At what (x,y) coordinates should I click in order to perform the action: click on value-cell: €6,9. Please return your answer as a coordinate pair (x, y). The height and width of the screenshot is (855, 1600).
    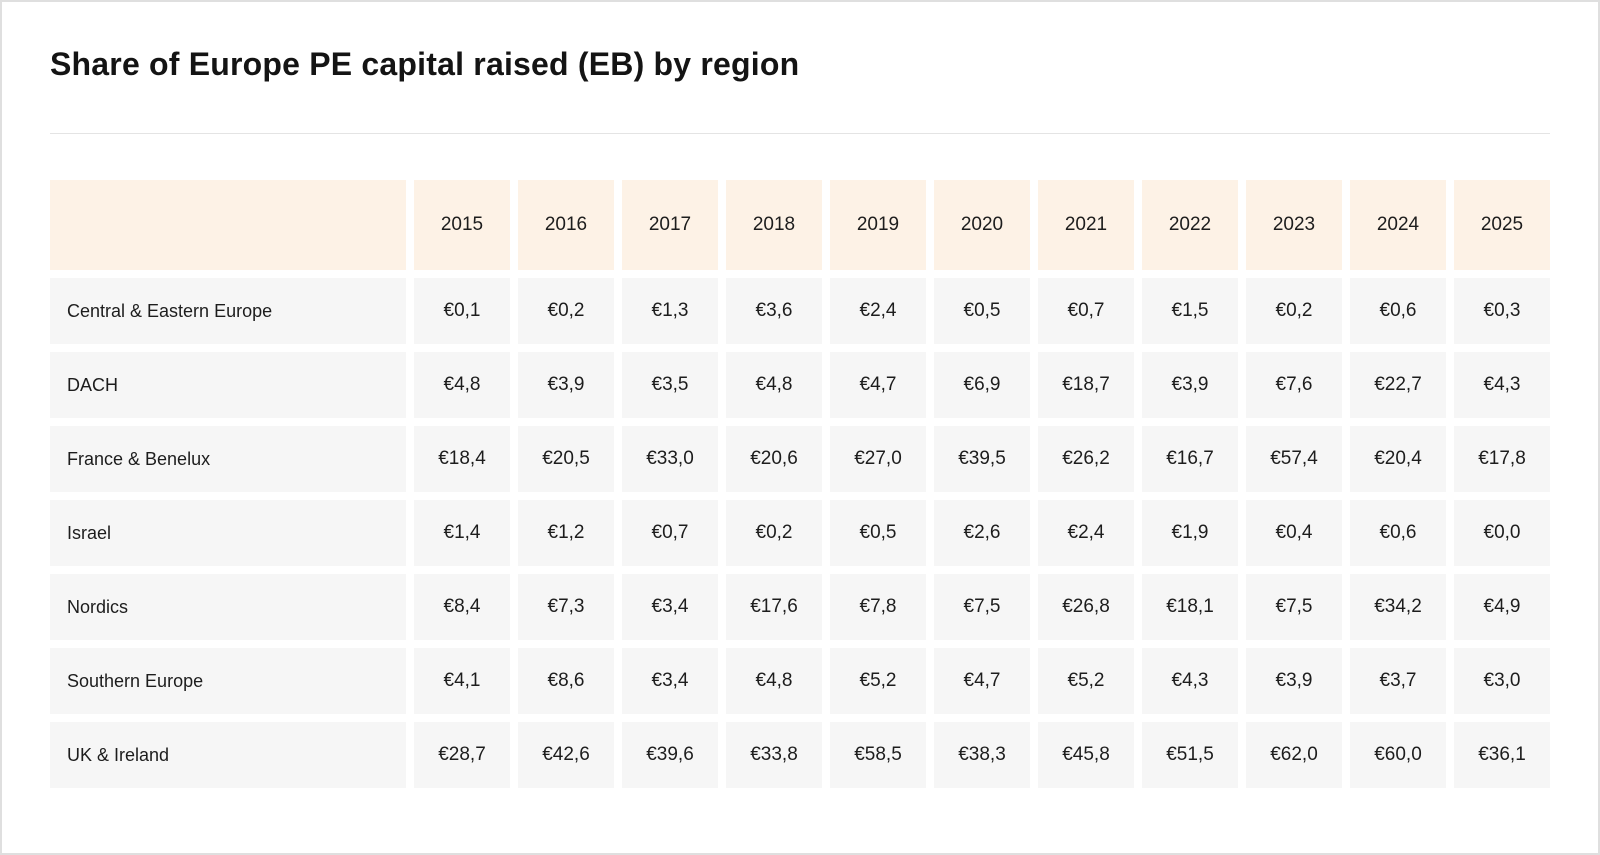
    Looking at the image, I should click on (982, 385).